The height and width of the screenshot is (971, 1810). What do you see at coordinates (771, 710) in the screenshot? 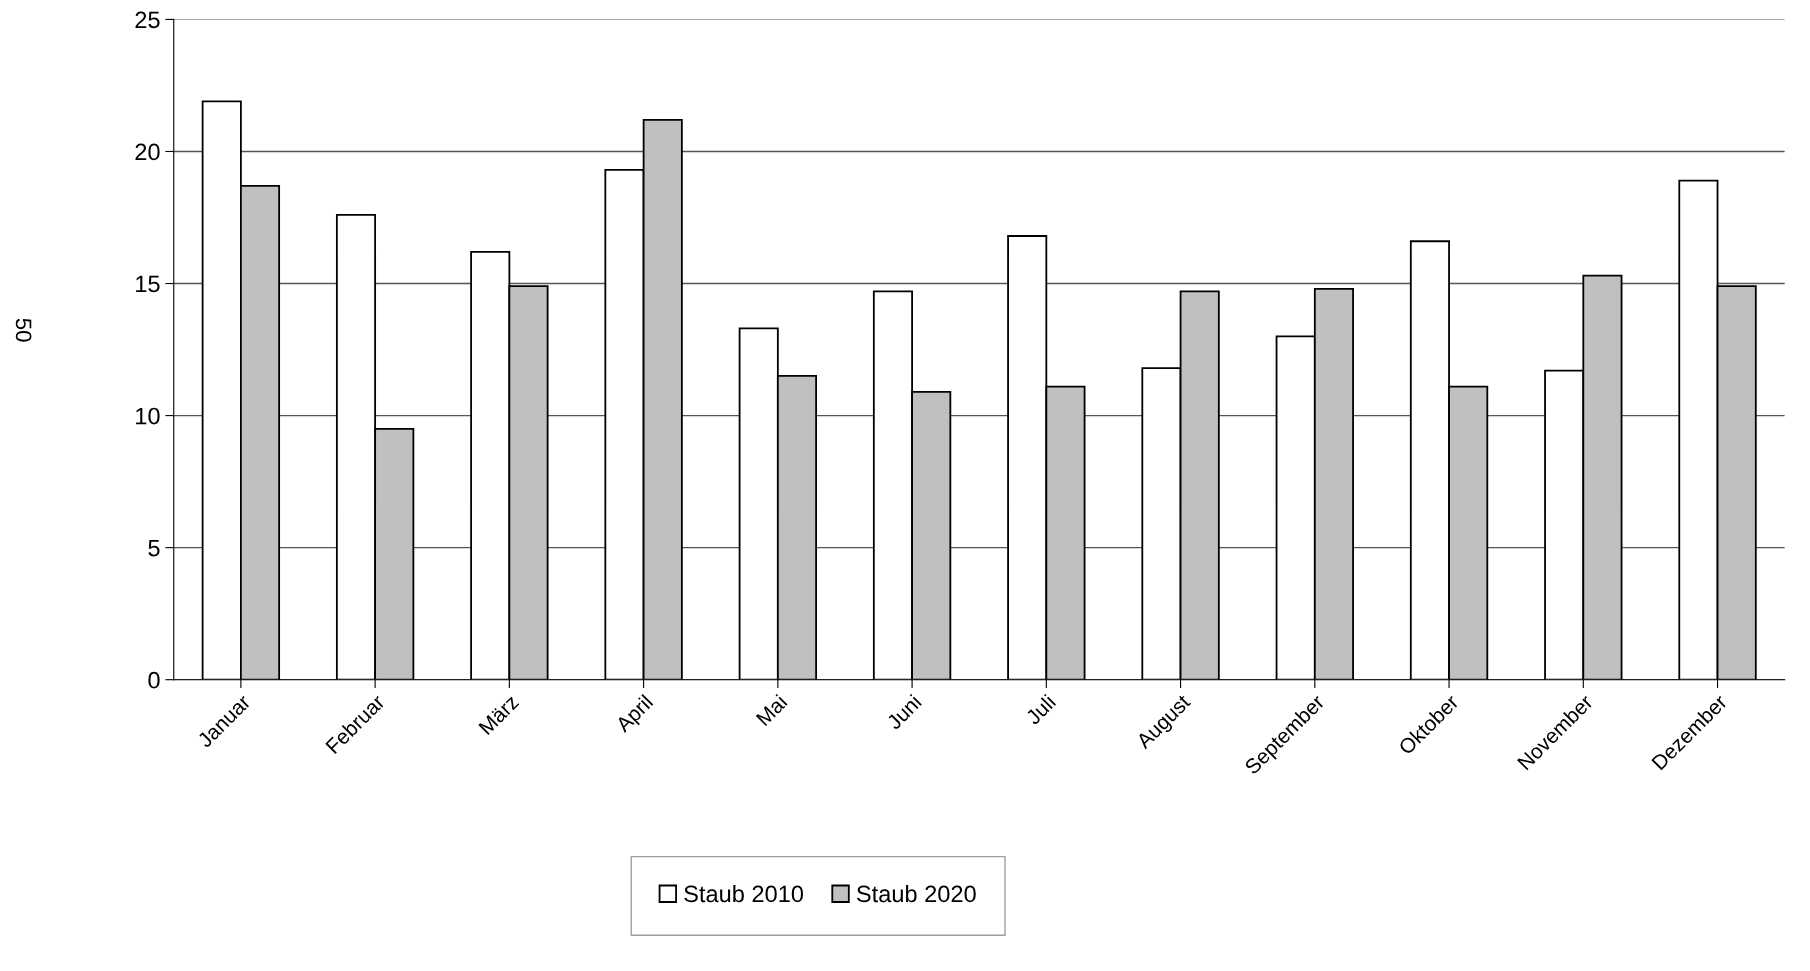
I see `x-tick-label: Mai` at bounding box center [771, 710].